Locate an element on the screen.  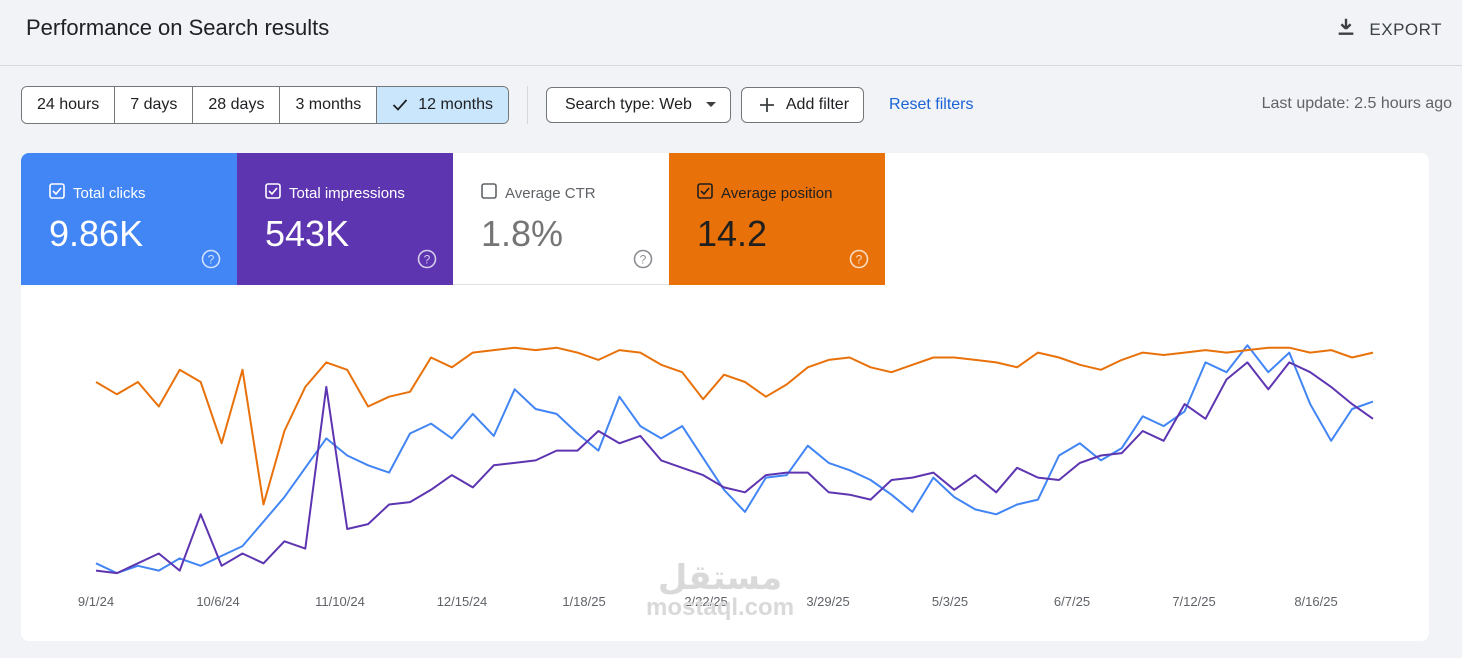
metric-value: 1.8% is located at coordinates (522, 233).